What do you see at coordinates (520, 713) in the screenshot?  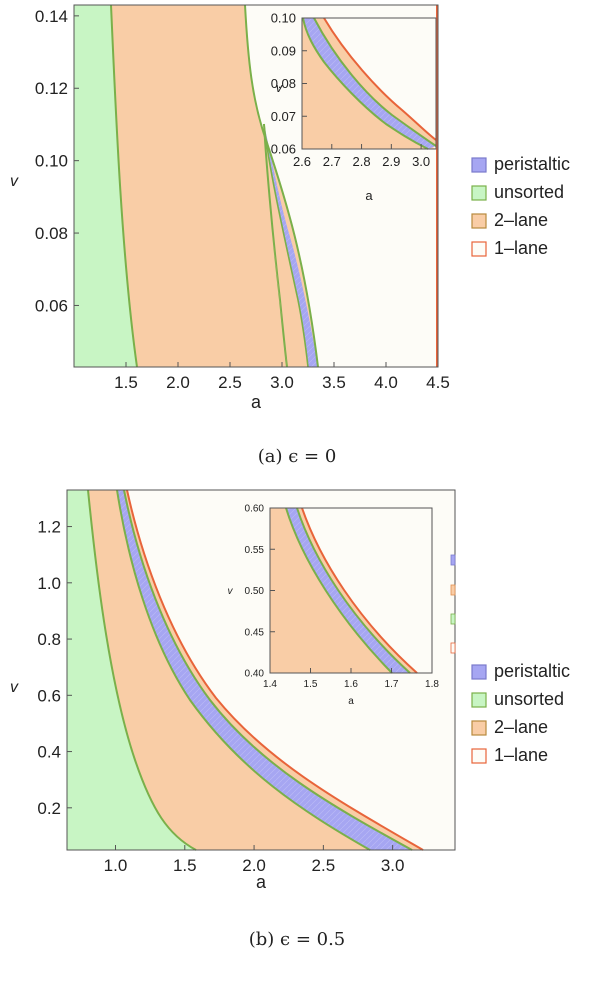 I see `panel-b-legend: peristaltic unsorted 2–lane 1–lane` at bounding box center [520, 713].